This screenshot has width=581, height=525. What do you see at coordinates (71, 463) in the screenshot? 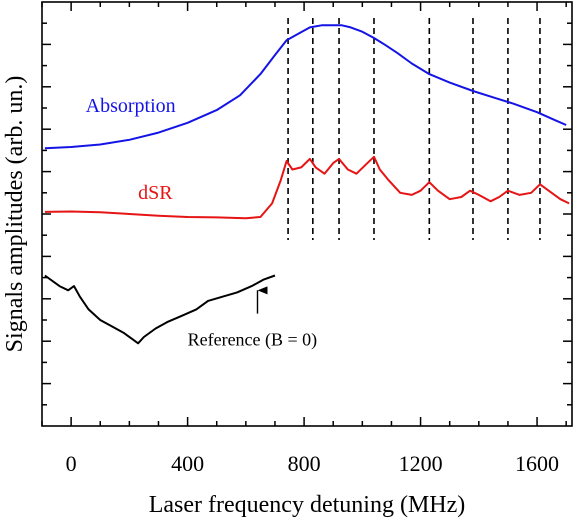
I see `x-tick-label-0: 0` at bounding box center [71, 463].